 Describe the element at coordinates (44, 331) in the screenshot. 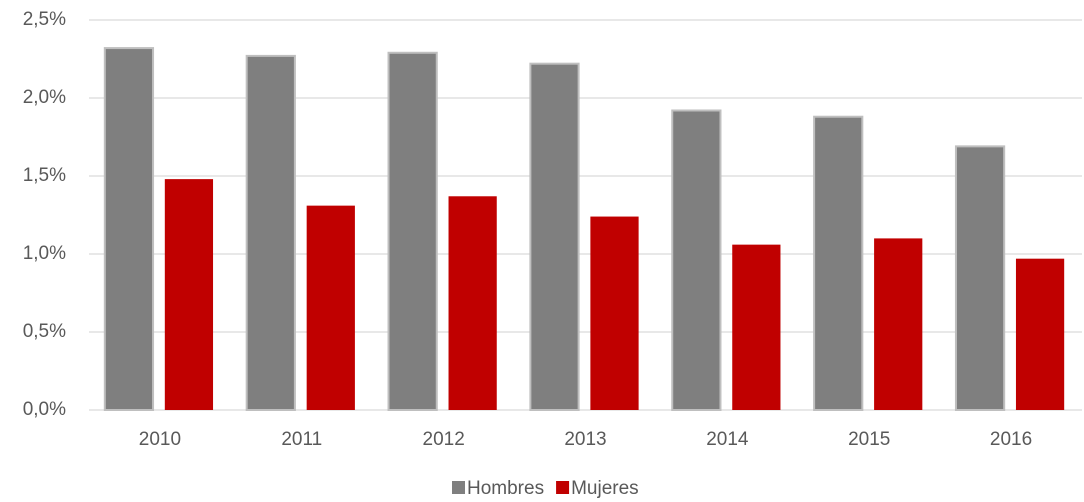

I see `y-tick-label: 0,5%` at that location.